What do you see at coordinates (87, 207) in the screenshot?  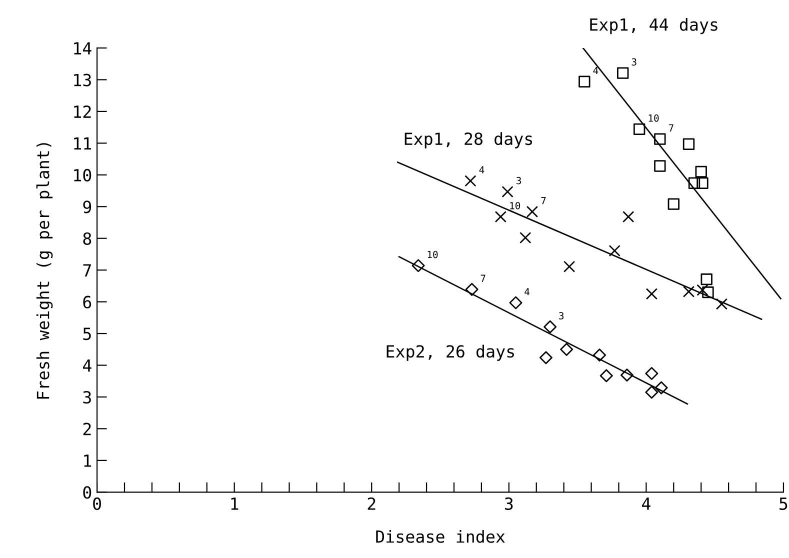 I see `y-tick-label: 9` at bounding box center [87, 207].